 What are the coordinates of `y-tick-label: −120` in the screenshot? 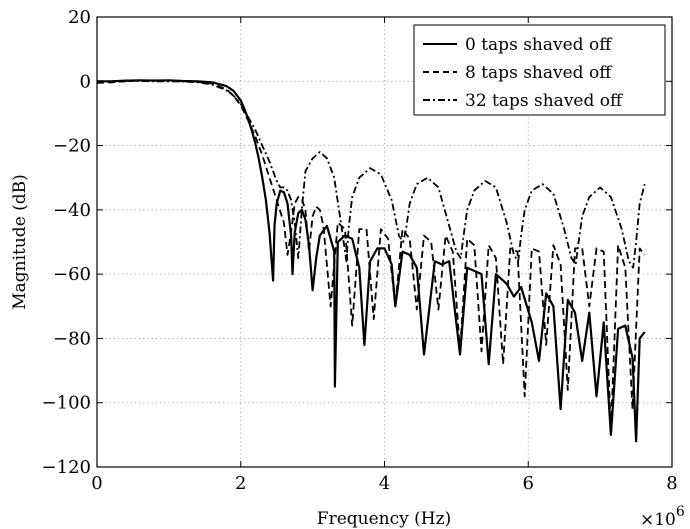 It's located at (66, 467).